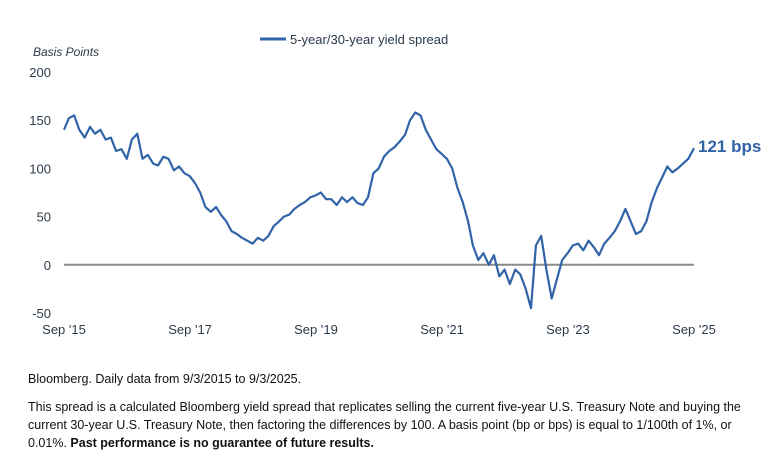 This screenshot has height=462, width=781. What do you see at coordinates (694, 329) in the screenshot?
I see `x-tick-label: Sep '25` at bounding box center [694, 329].